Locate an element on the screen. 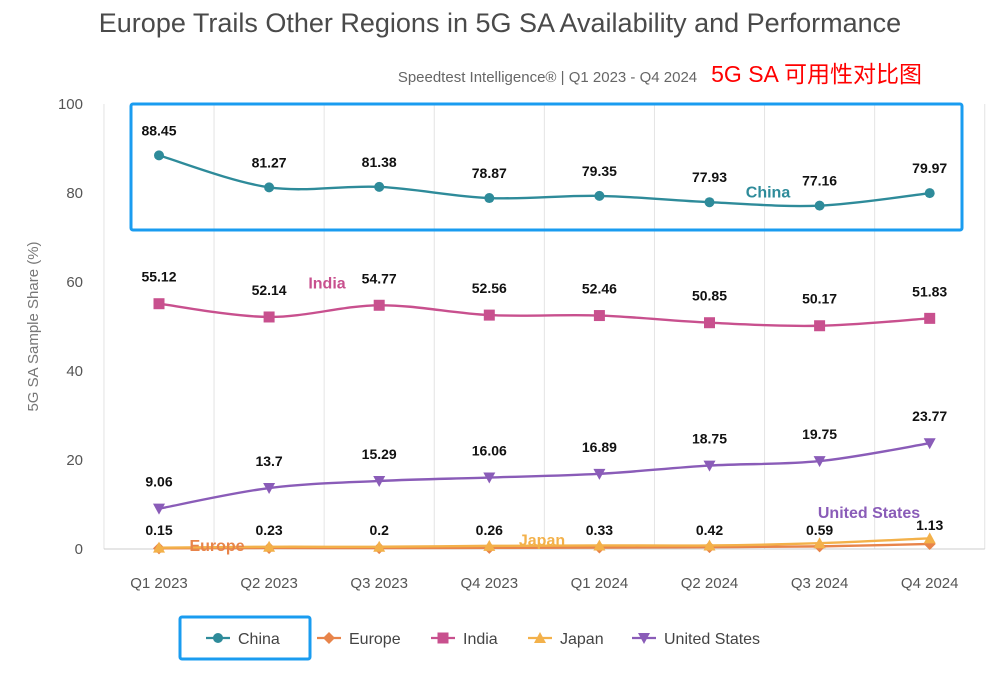 The height and width of the screenshot is (678, 1000). legend-marker-united-states is located at coordinates (644, 638).